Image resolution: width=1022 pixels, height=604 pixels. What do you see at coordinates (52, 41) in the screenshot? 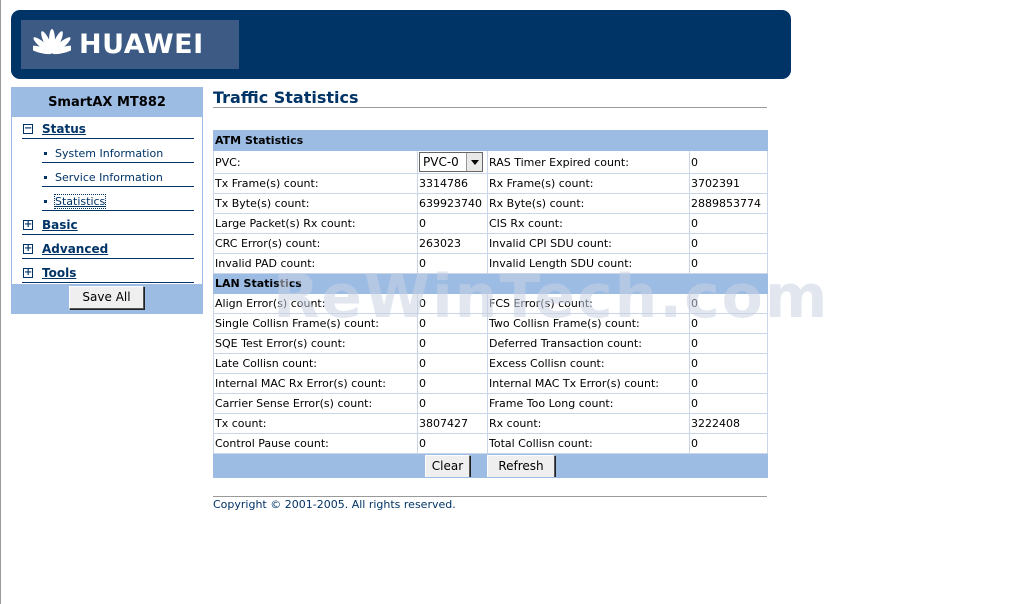
I see `huawei-petals-icon` at bounding box center [52, 41].